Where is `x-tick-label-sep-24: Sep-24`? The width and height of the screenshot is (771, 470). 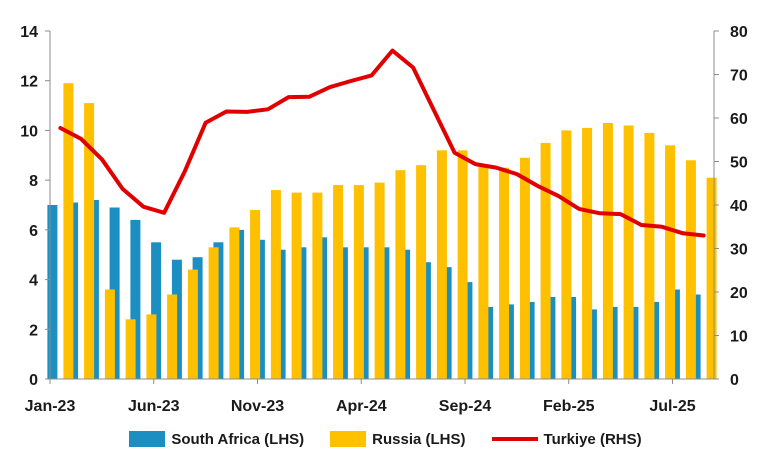
x-tick-label-sep-24: Sep-24 is located at coordinates (465, 406).